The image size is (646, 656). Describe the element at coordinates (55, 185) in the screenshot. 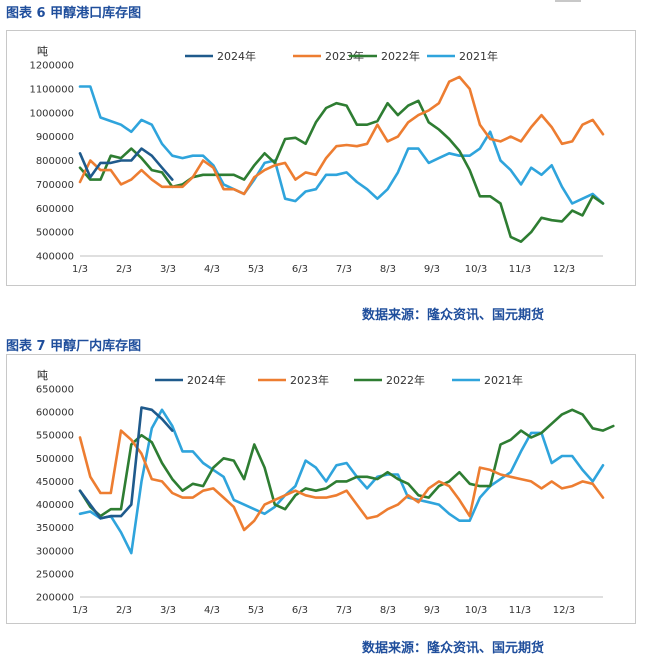

I see `y-tick-label: 700000` at that location.